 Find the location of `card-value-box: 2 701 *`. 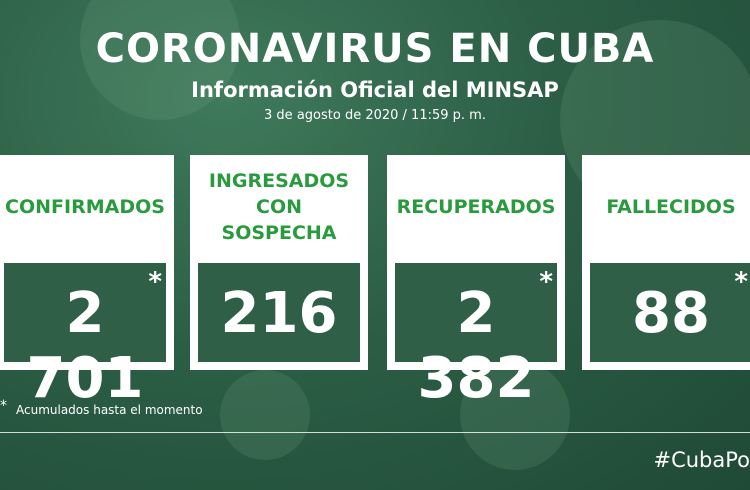

card-value-box: 2 701 * is located at coordinates (85, 336).